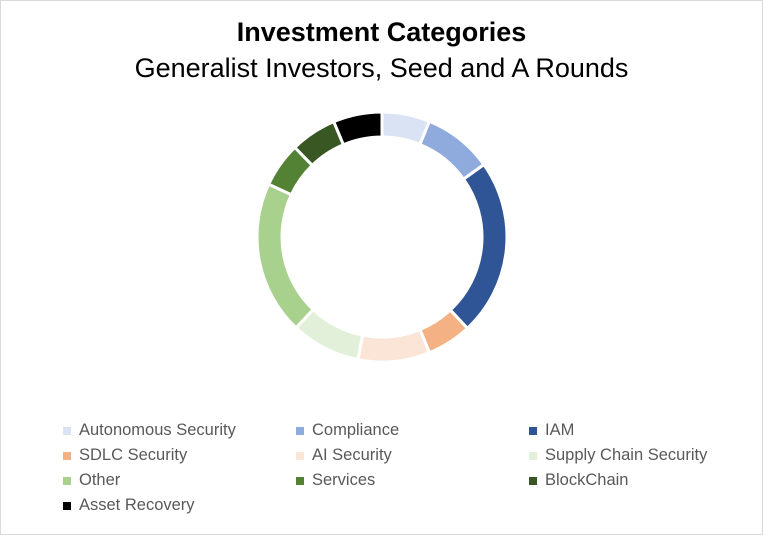 This screenshot has height=535, width=763. What do you see at coordinates (133, 455) in the screenshot?
I see `legend-label: SDLC Security` at bounding box center [133, 455].